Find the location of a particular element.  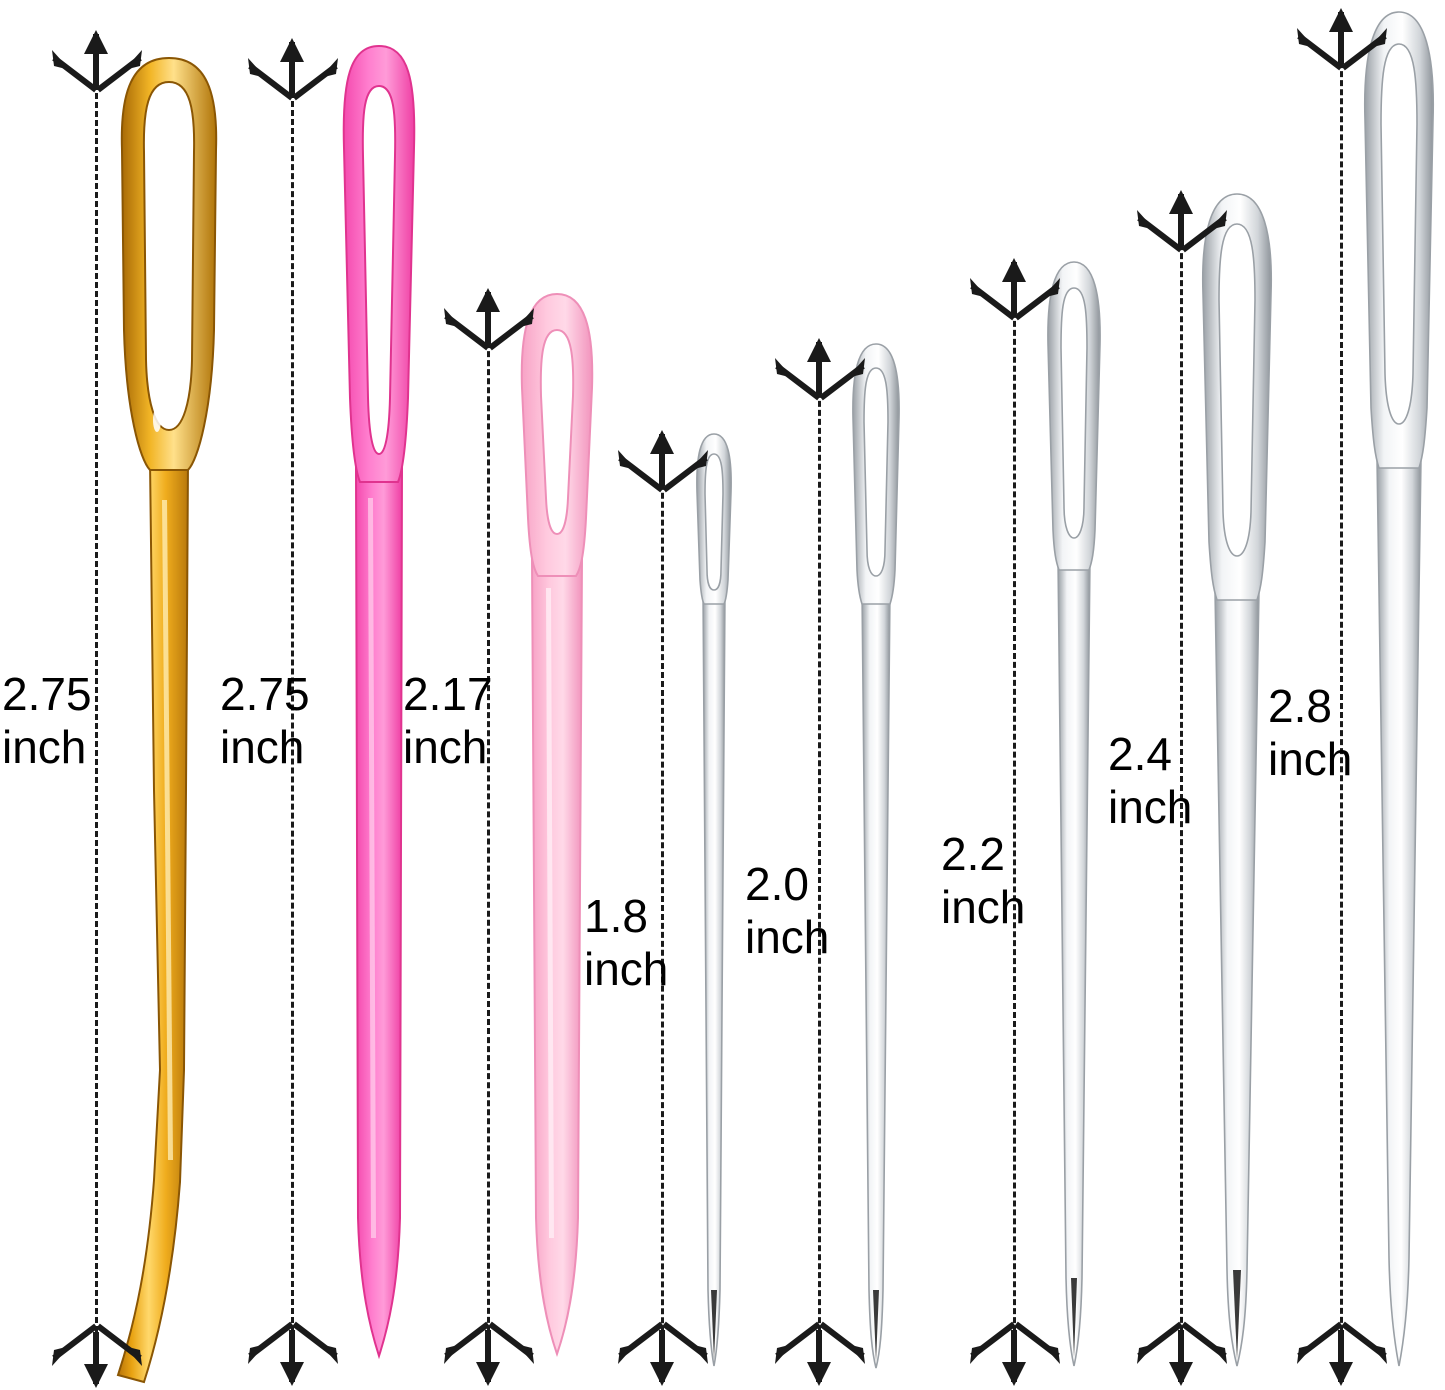

label-value-4: 1.8 is located at coordinates (616, 916).